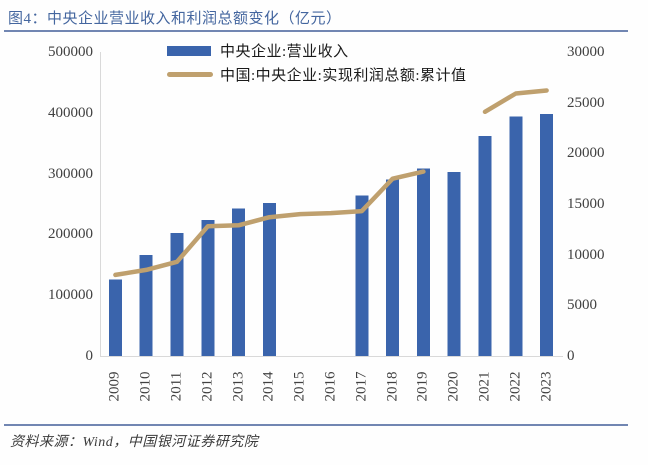 The width and height of the screenshot is (648, 465). I want to click on revenue-bar-2021, so click(485, 245).